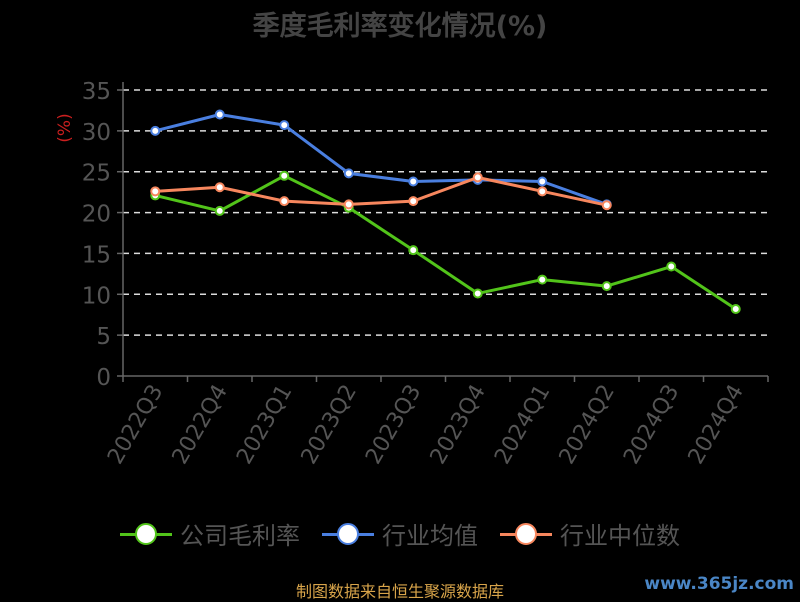 The image size is (800, 602). I want to click on x-tick-label: 2024Q4, so click(716, 425).